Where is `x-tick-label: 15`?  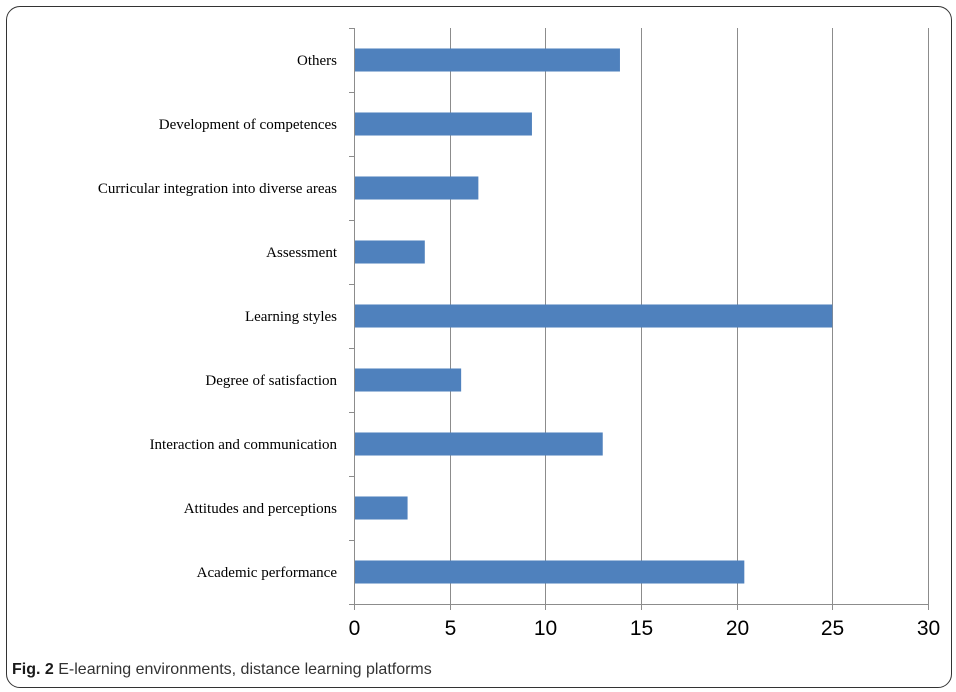 x-tick-label: 15 is located at coordinates (641, 628).